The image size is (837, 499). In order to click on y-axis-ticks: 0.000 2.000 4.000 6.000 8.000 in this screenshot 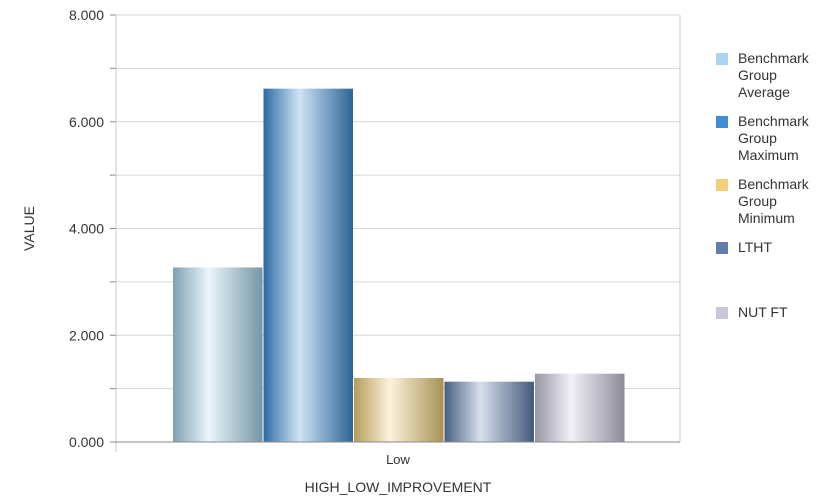, I will do `click(92, 228)`.